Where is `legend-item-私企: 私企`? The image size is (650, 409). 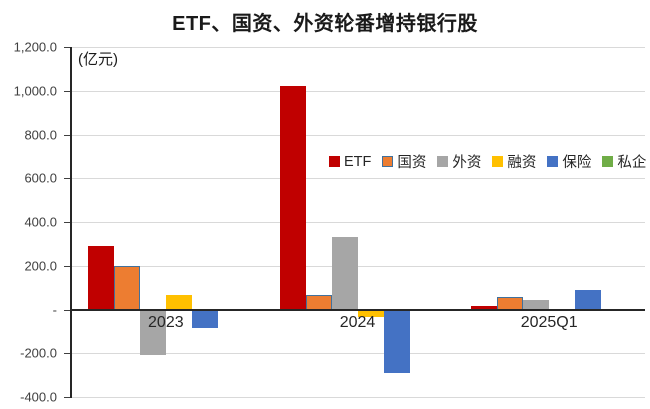
legend-item-私企: 私企 is located at coordinates (624, 161).